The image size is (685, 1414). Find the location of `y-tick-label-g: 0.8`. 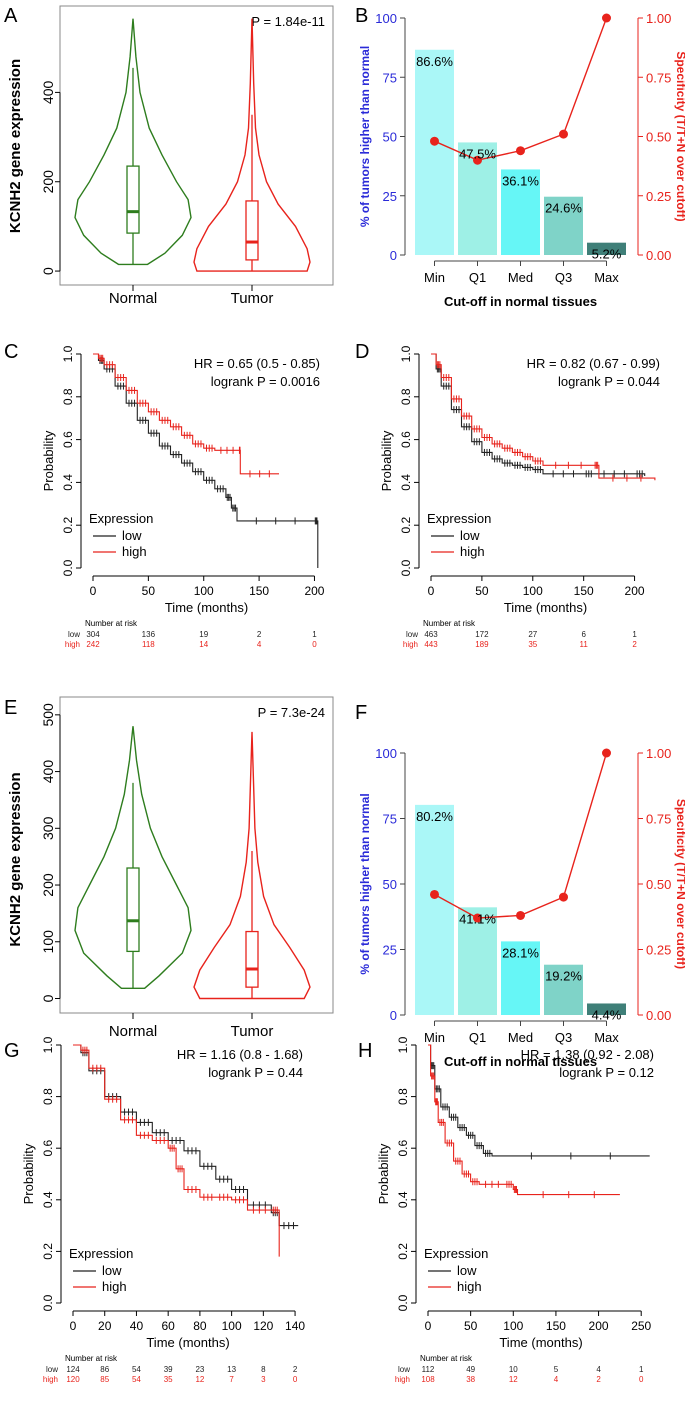

y-tick-label-g: 0.8 is located at coordinates (48, 1096).